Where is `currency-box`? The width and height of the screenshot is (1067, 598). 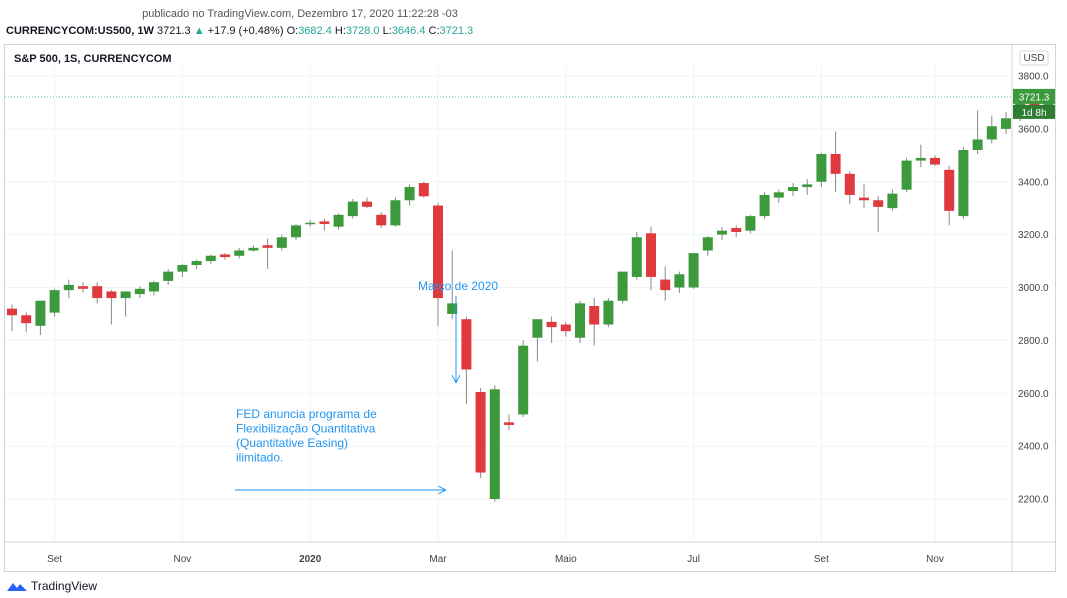
currency-box is located at coordinates (1034, 58).